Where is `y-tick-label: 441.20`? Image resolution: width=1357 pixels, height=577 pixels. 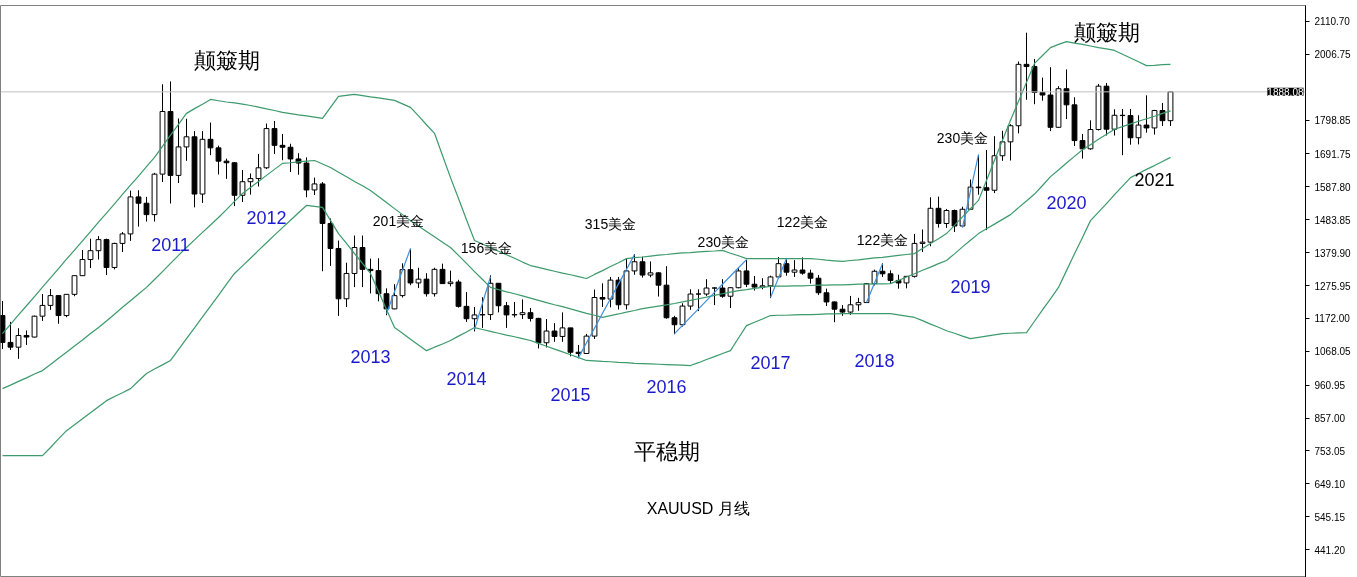 y-tick-label: 441.20 is located at coordinates (1330, 550).